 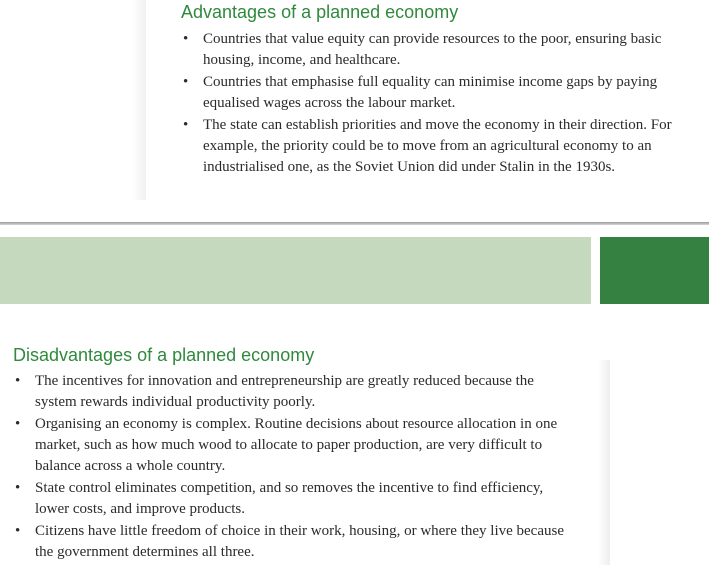 I want to click on disadvantages-heading: Disadvantages of a planned economy, so click(x=164, y=355).